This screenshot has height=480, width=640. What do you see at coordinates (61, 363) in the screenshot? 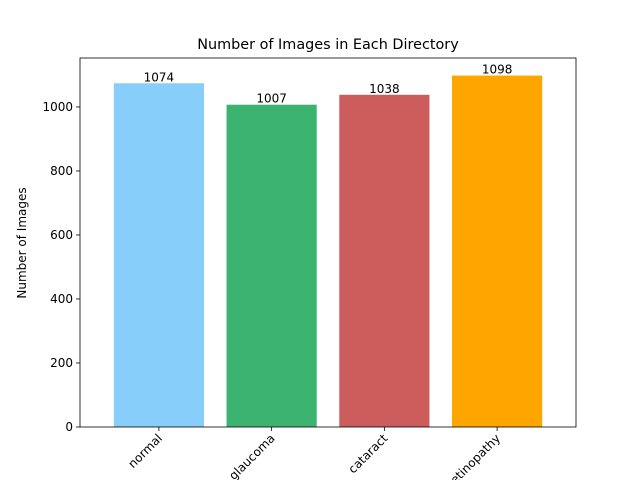
I see `y-tick-label-200: 200` at bounding box center [61, 363].